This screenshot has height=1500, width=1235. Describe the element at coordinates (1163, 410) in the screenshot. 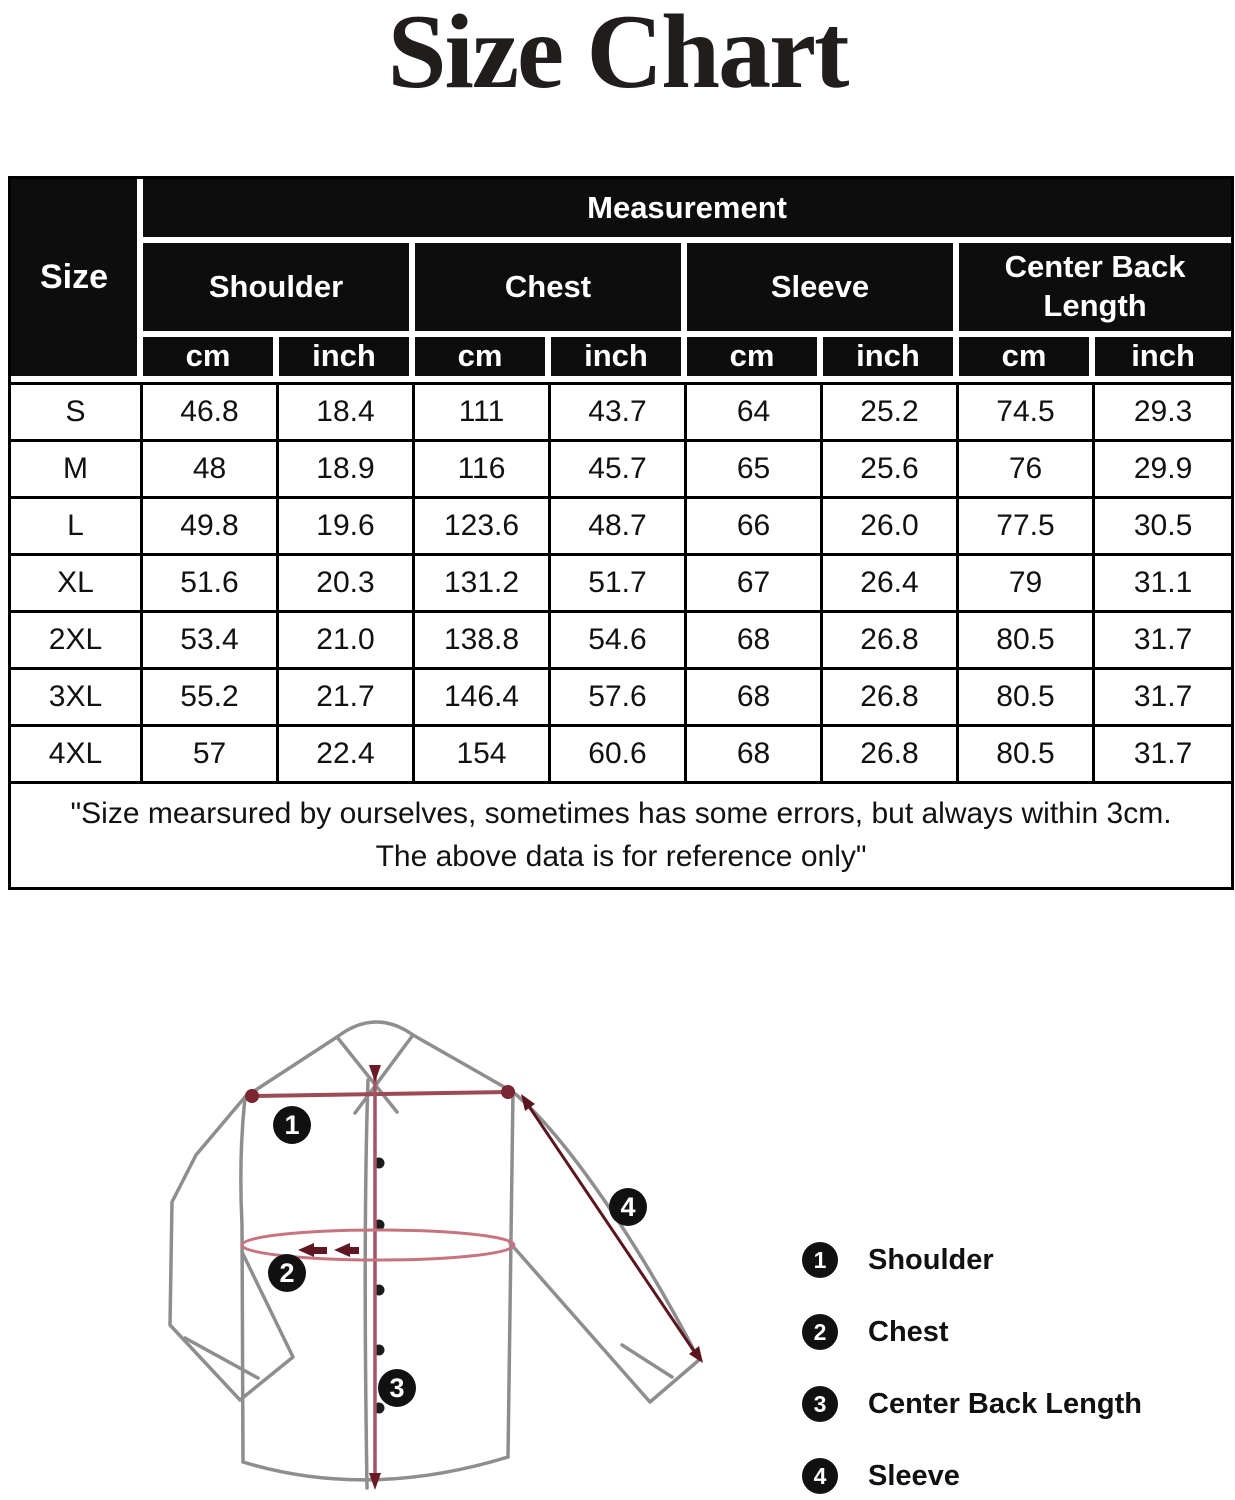

I see `measurement-cell: 29.3` at that location.